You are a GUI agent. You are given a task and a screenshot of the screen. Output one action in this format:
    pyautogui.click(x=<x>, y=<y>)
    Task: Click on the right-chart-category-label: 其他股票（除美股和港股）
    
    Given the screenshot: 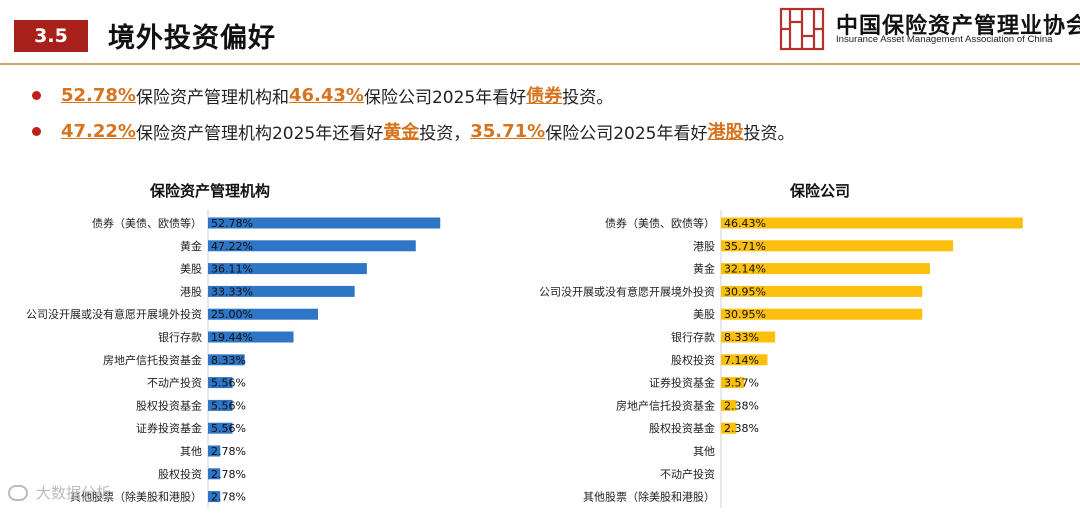 What is the action you would take?
    pyautogui.click(x=649, y=497)
    